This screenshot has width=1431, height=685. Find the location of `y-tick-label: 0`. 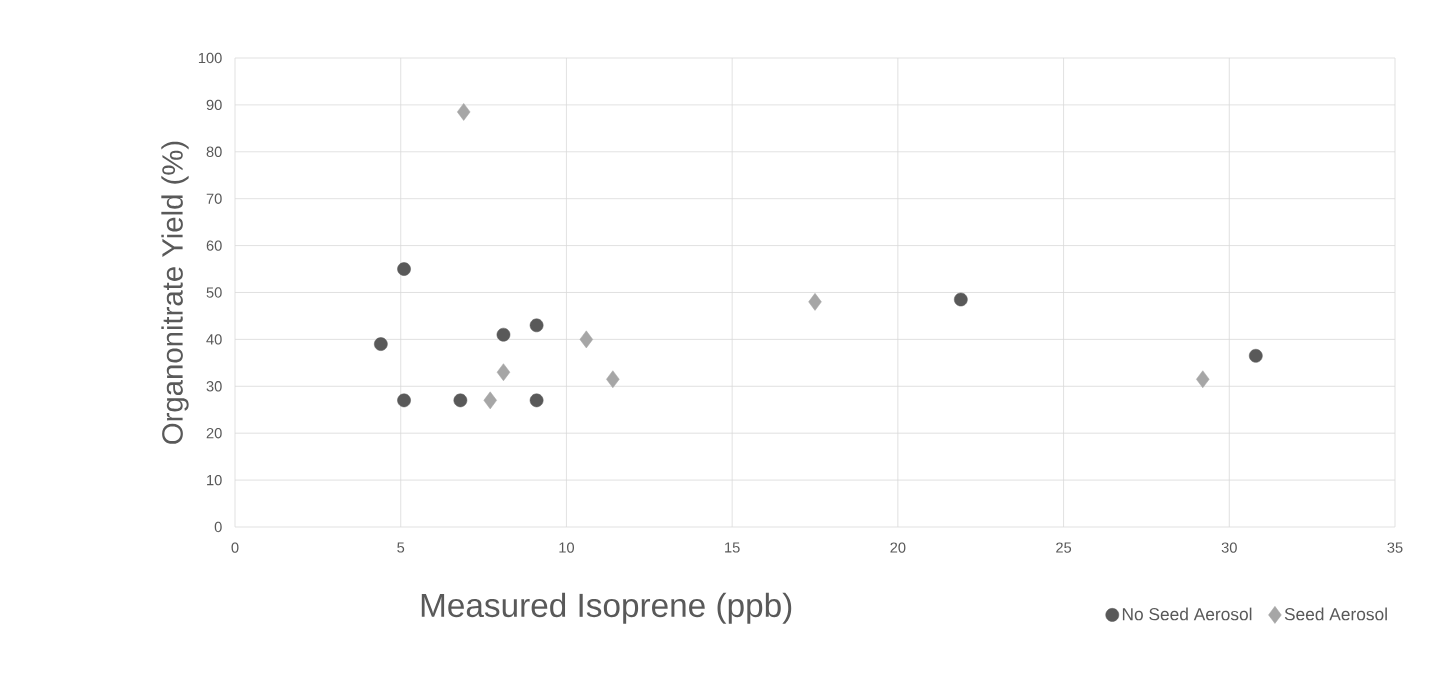

y-tick-label: 0 is located at coordinates (218, 527).